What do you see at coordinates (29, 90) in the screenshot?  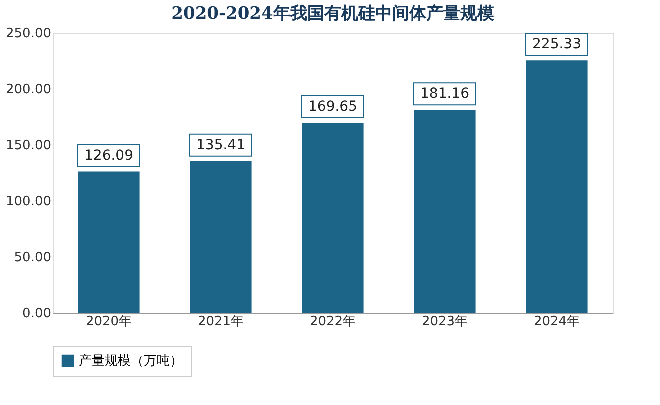 I see `y-tick-label: 200.00` at bounding box center [29, 90].